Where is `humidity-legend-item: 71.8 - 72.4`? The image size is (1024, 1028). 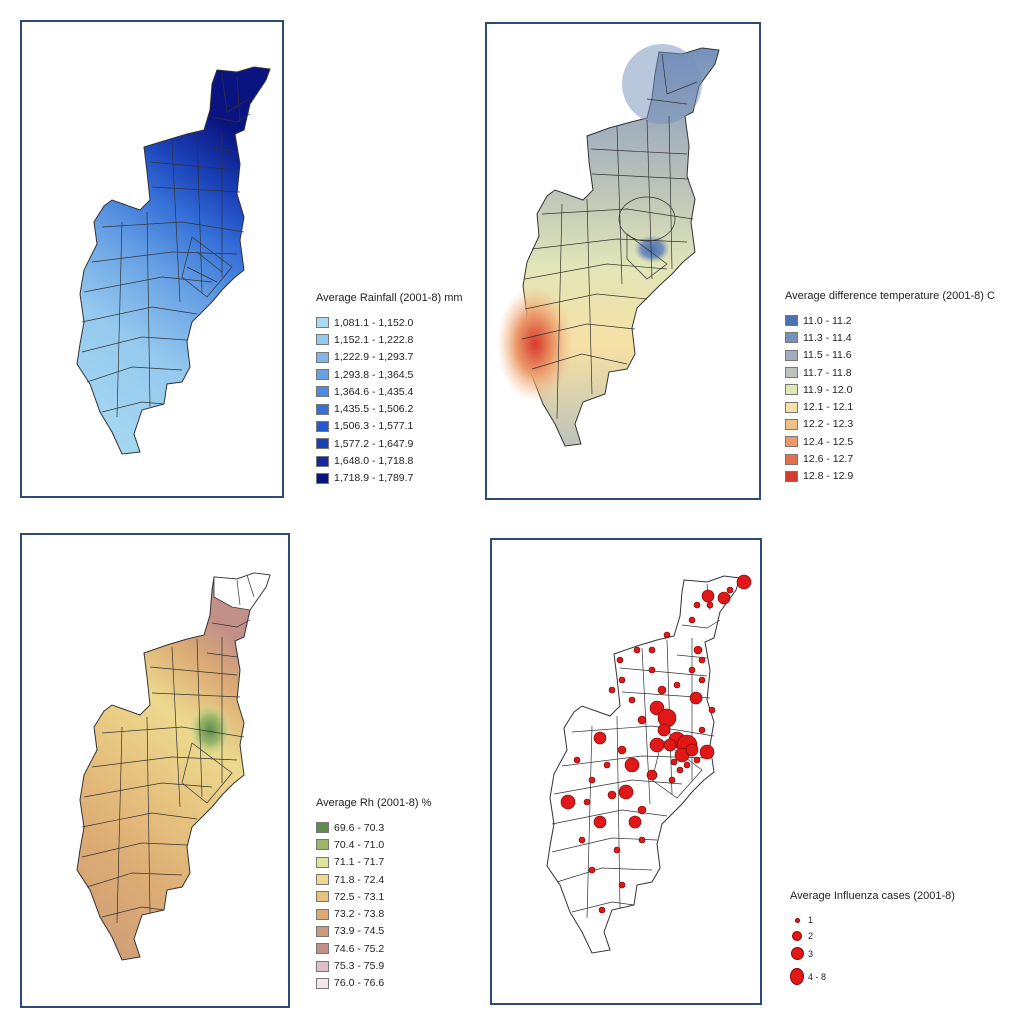 humidity-legend-item: 71.8 - 72.4 is located at coordinates (373, 879).